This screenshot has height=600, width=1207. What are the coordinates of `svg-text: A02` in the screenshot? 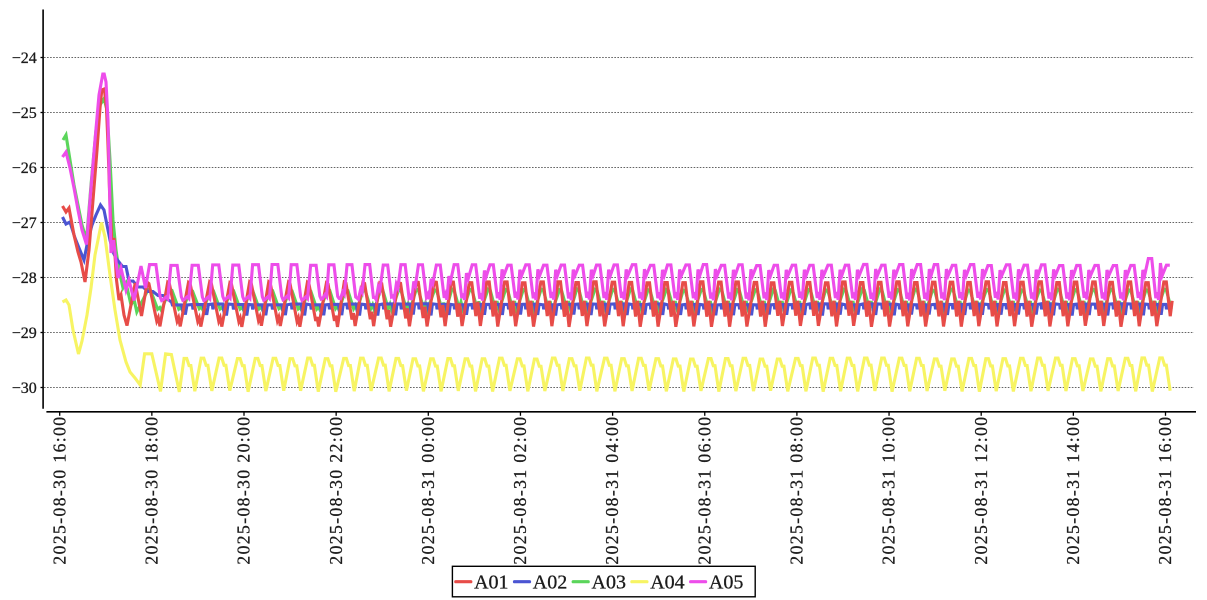 It's located at (550, 583).